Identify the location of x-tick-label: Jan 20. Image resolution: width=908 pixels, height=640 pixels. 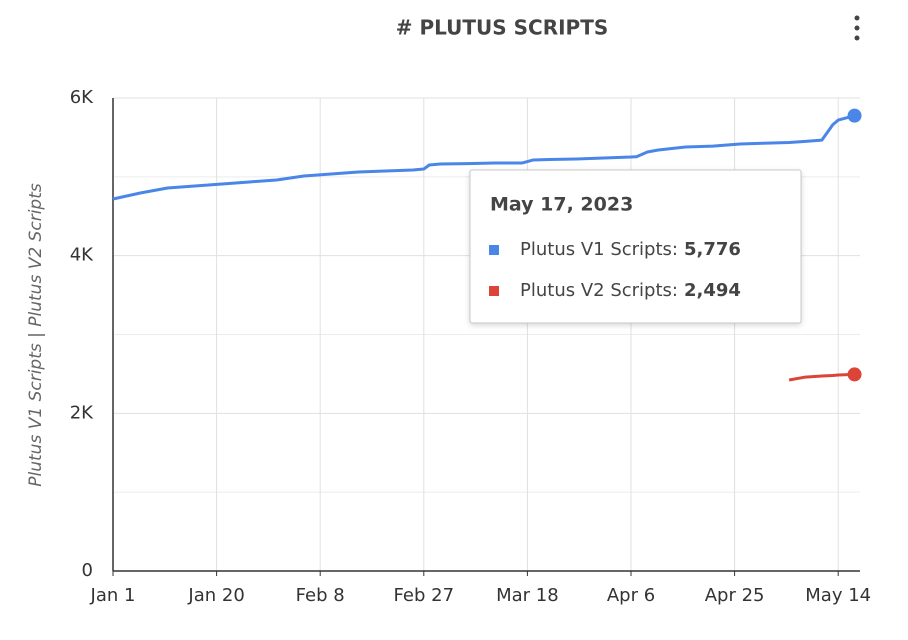
(215, 595).